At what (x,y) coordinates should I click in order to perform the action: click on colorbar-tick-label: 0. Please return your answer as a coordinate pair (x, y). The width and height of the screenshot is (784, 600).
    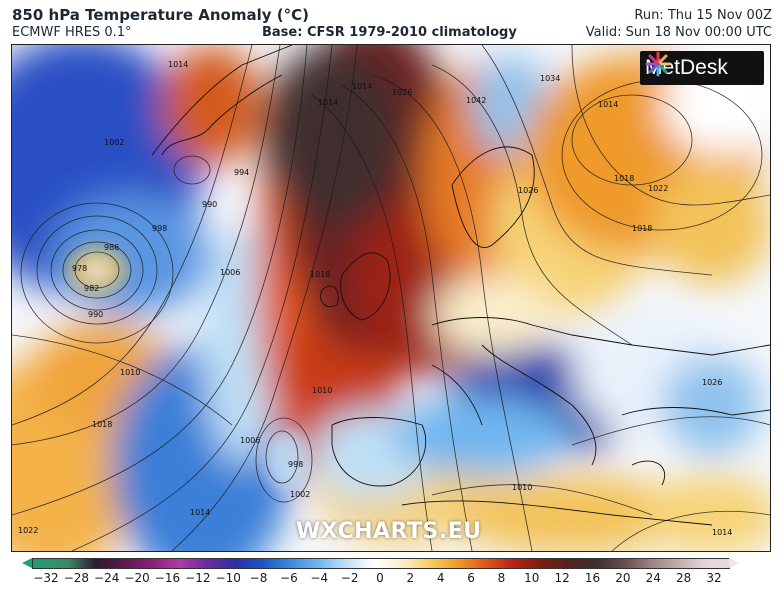
    Looking at the image, I should click on (380, 578).